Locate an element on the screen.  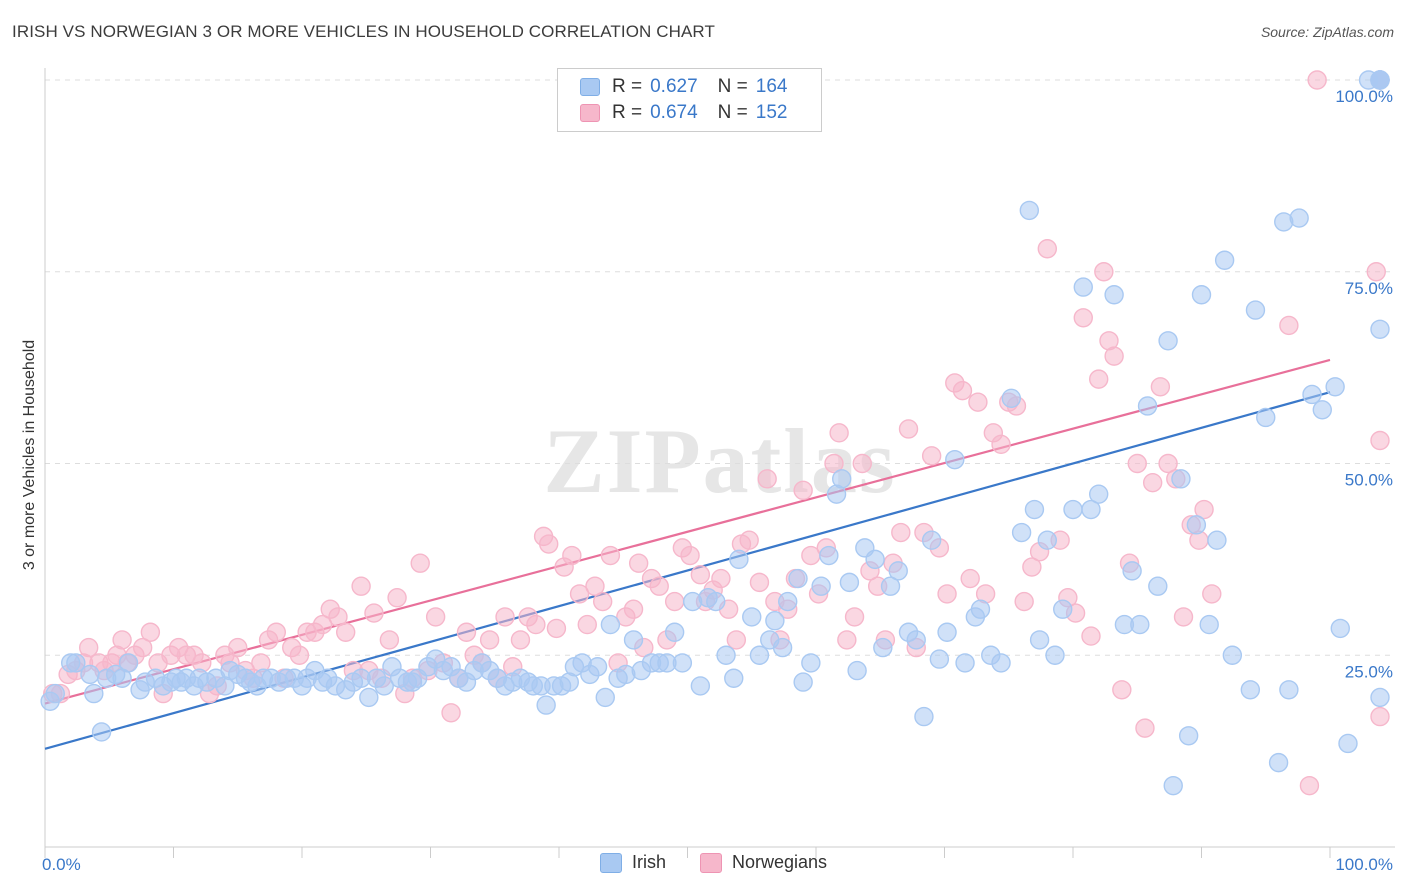
r-value: 0.627 is located at coordinates (674, 86).